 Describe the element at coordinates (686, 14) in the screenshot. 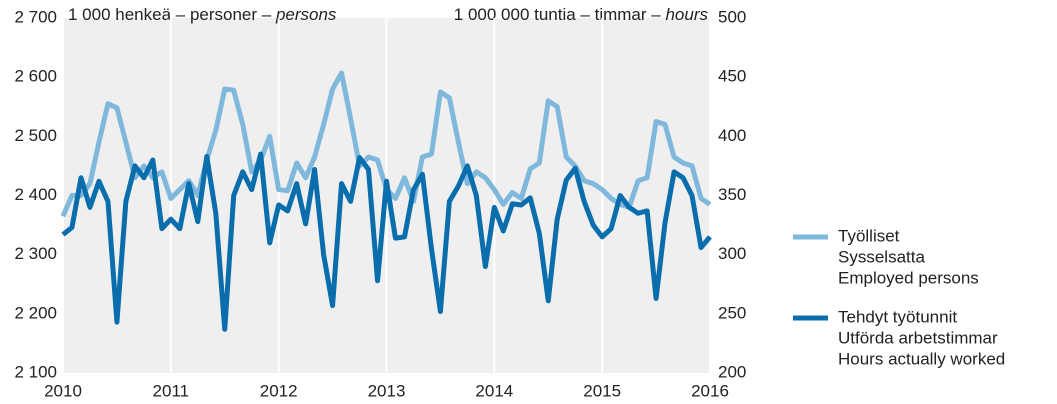

I see `y2-axis-label-part: hours` at that location.